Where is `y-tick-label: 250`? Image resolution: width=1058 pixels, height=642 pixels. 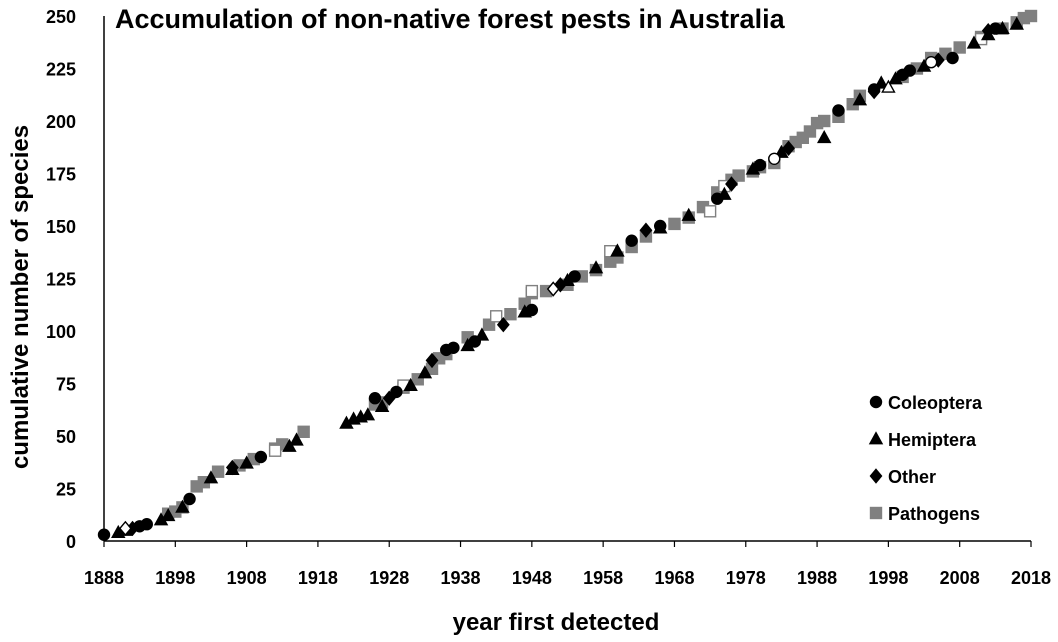
y-tick-label: 250 is located at coordinates (61, 17).